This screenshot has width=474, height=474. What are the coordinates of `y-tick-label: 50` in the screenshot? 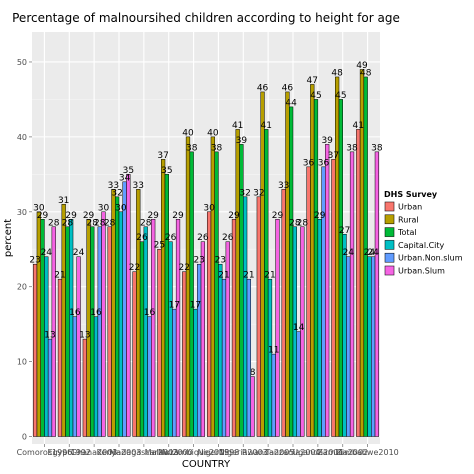 It's located at (22, 62).